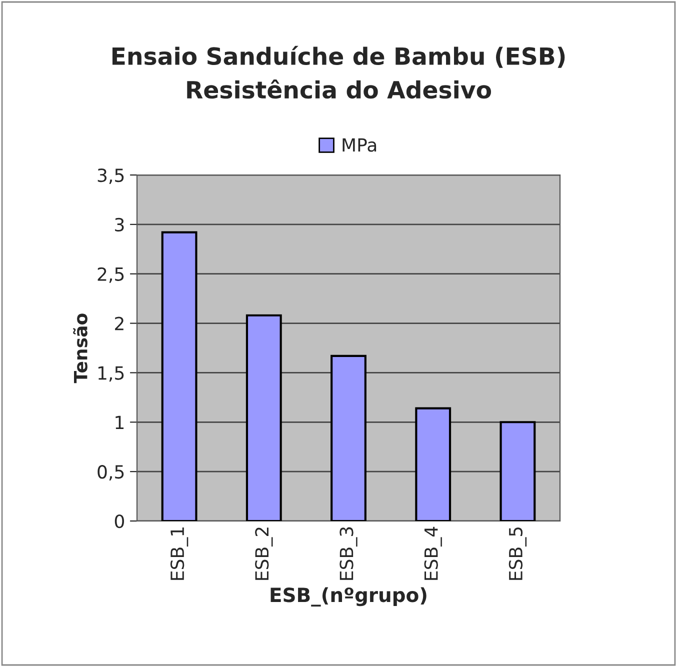  What do you see at coordinates (338, 72) in the screenshot?
I see `chart-title: Ensaio Sanduíche de Bambu (ESB) Resistência do Adesivo` at bounding box center [338, 72].